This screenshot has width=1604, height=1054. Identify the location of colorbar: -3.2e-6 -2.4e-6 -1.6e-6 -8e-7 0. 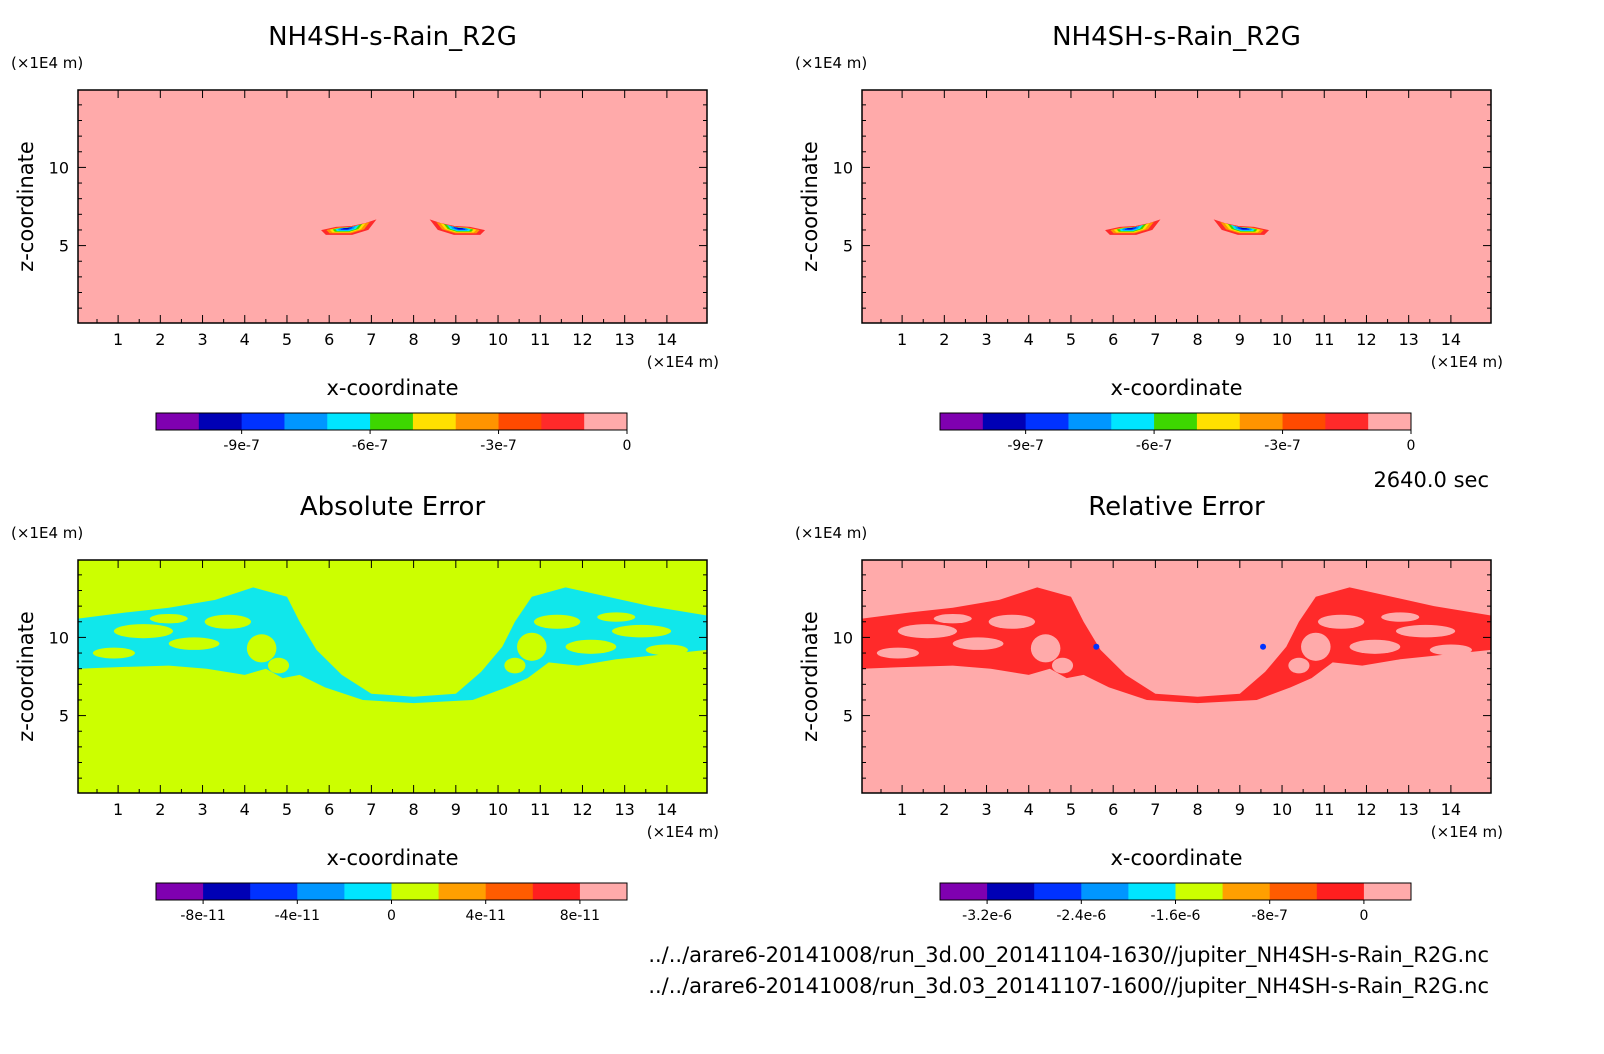
(1175, 903).